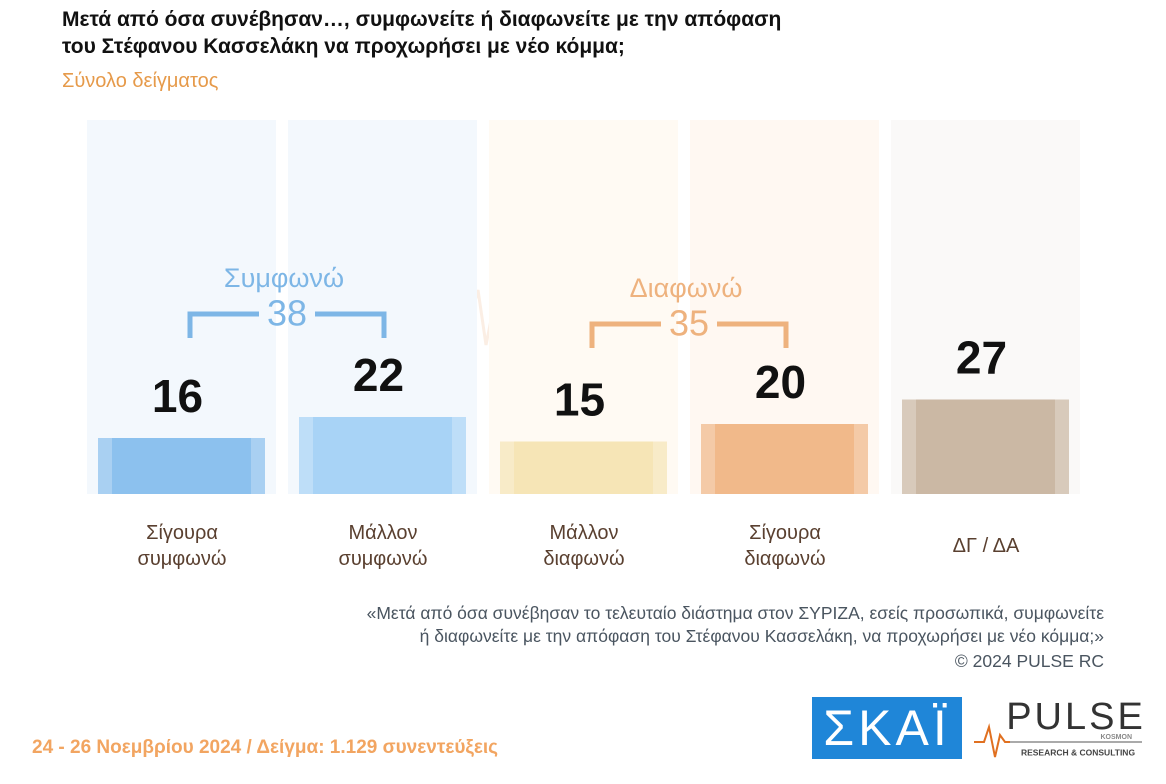 This screenshot has width=1166, height=784. Describe the element at coordinates (1078, 752) in the screenshot. I see `pulse-logo-sub: RESEARCH & CONSULTING` at that location.